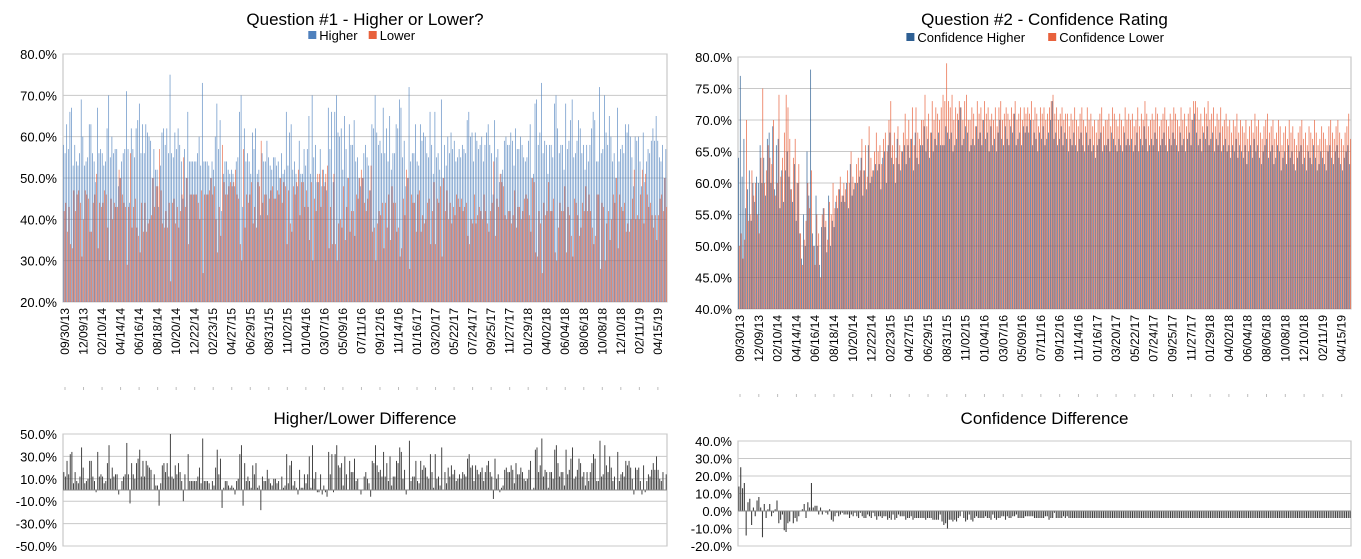  I want to click on x-tick-label: 02/23/15, so click(213, 331).